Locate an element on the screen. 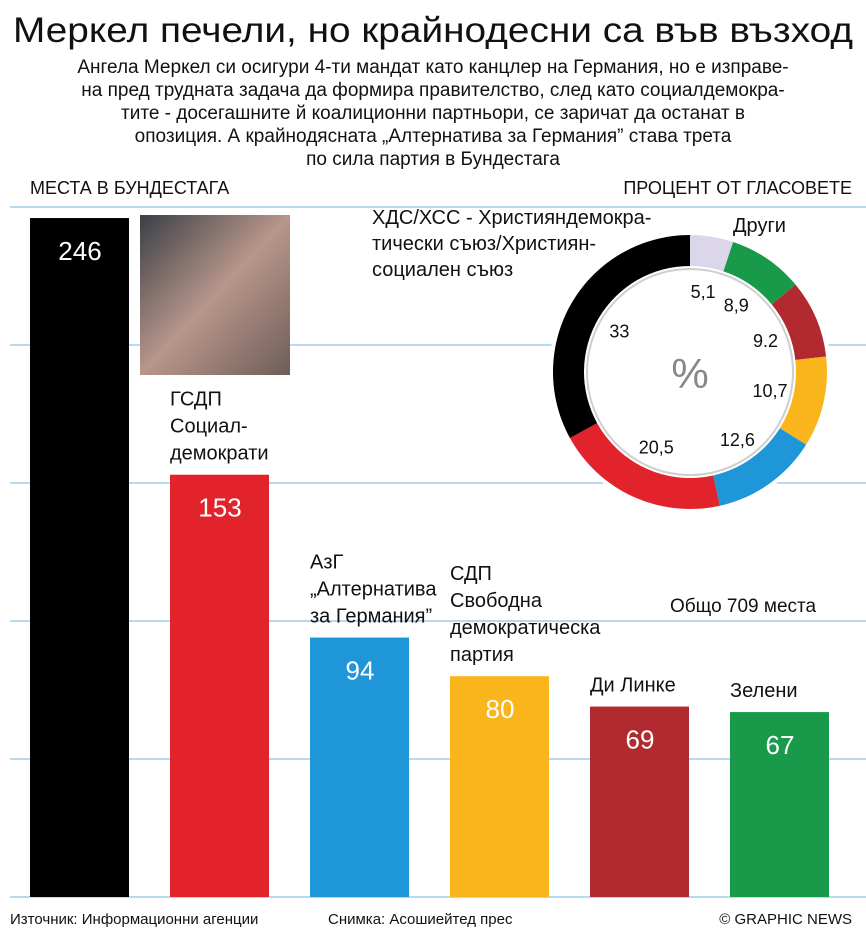 This screenshot has width=866, height=935. value-label: 10,7 is located at coordinates (769, 391).